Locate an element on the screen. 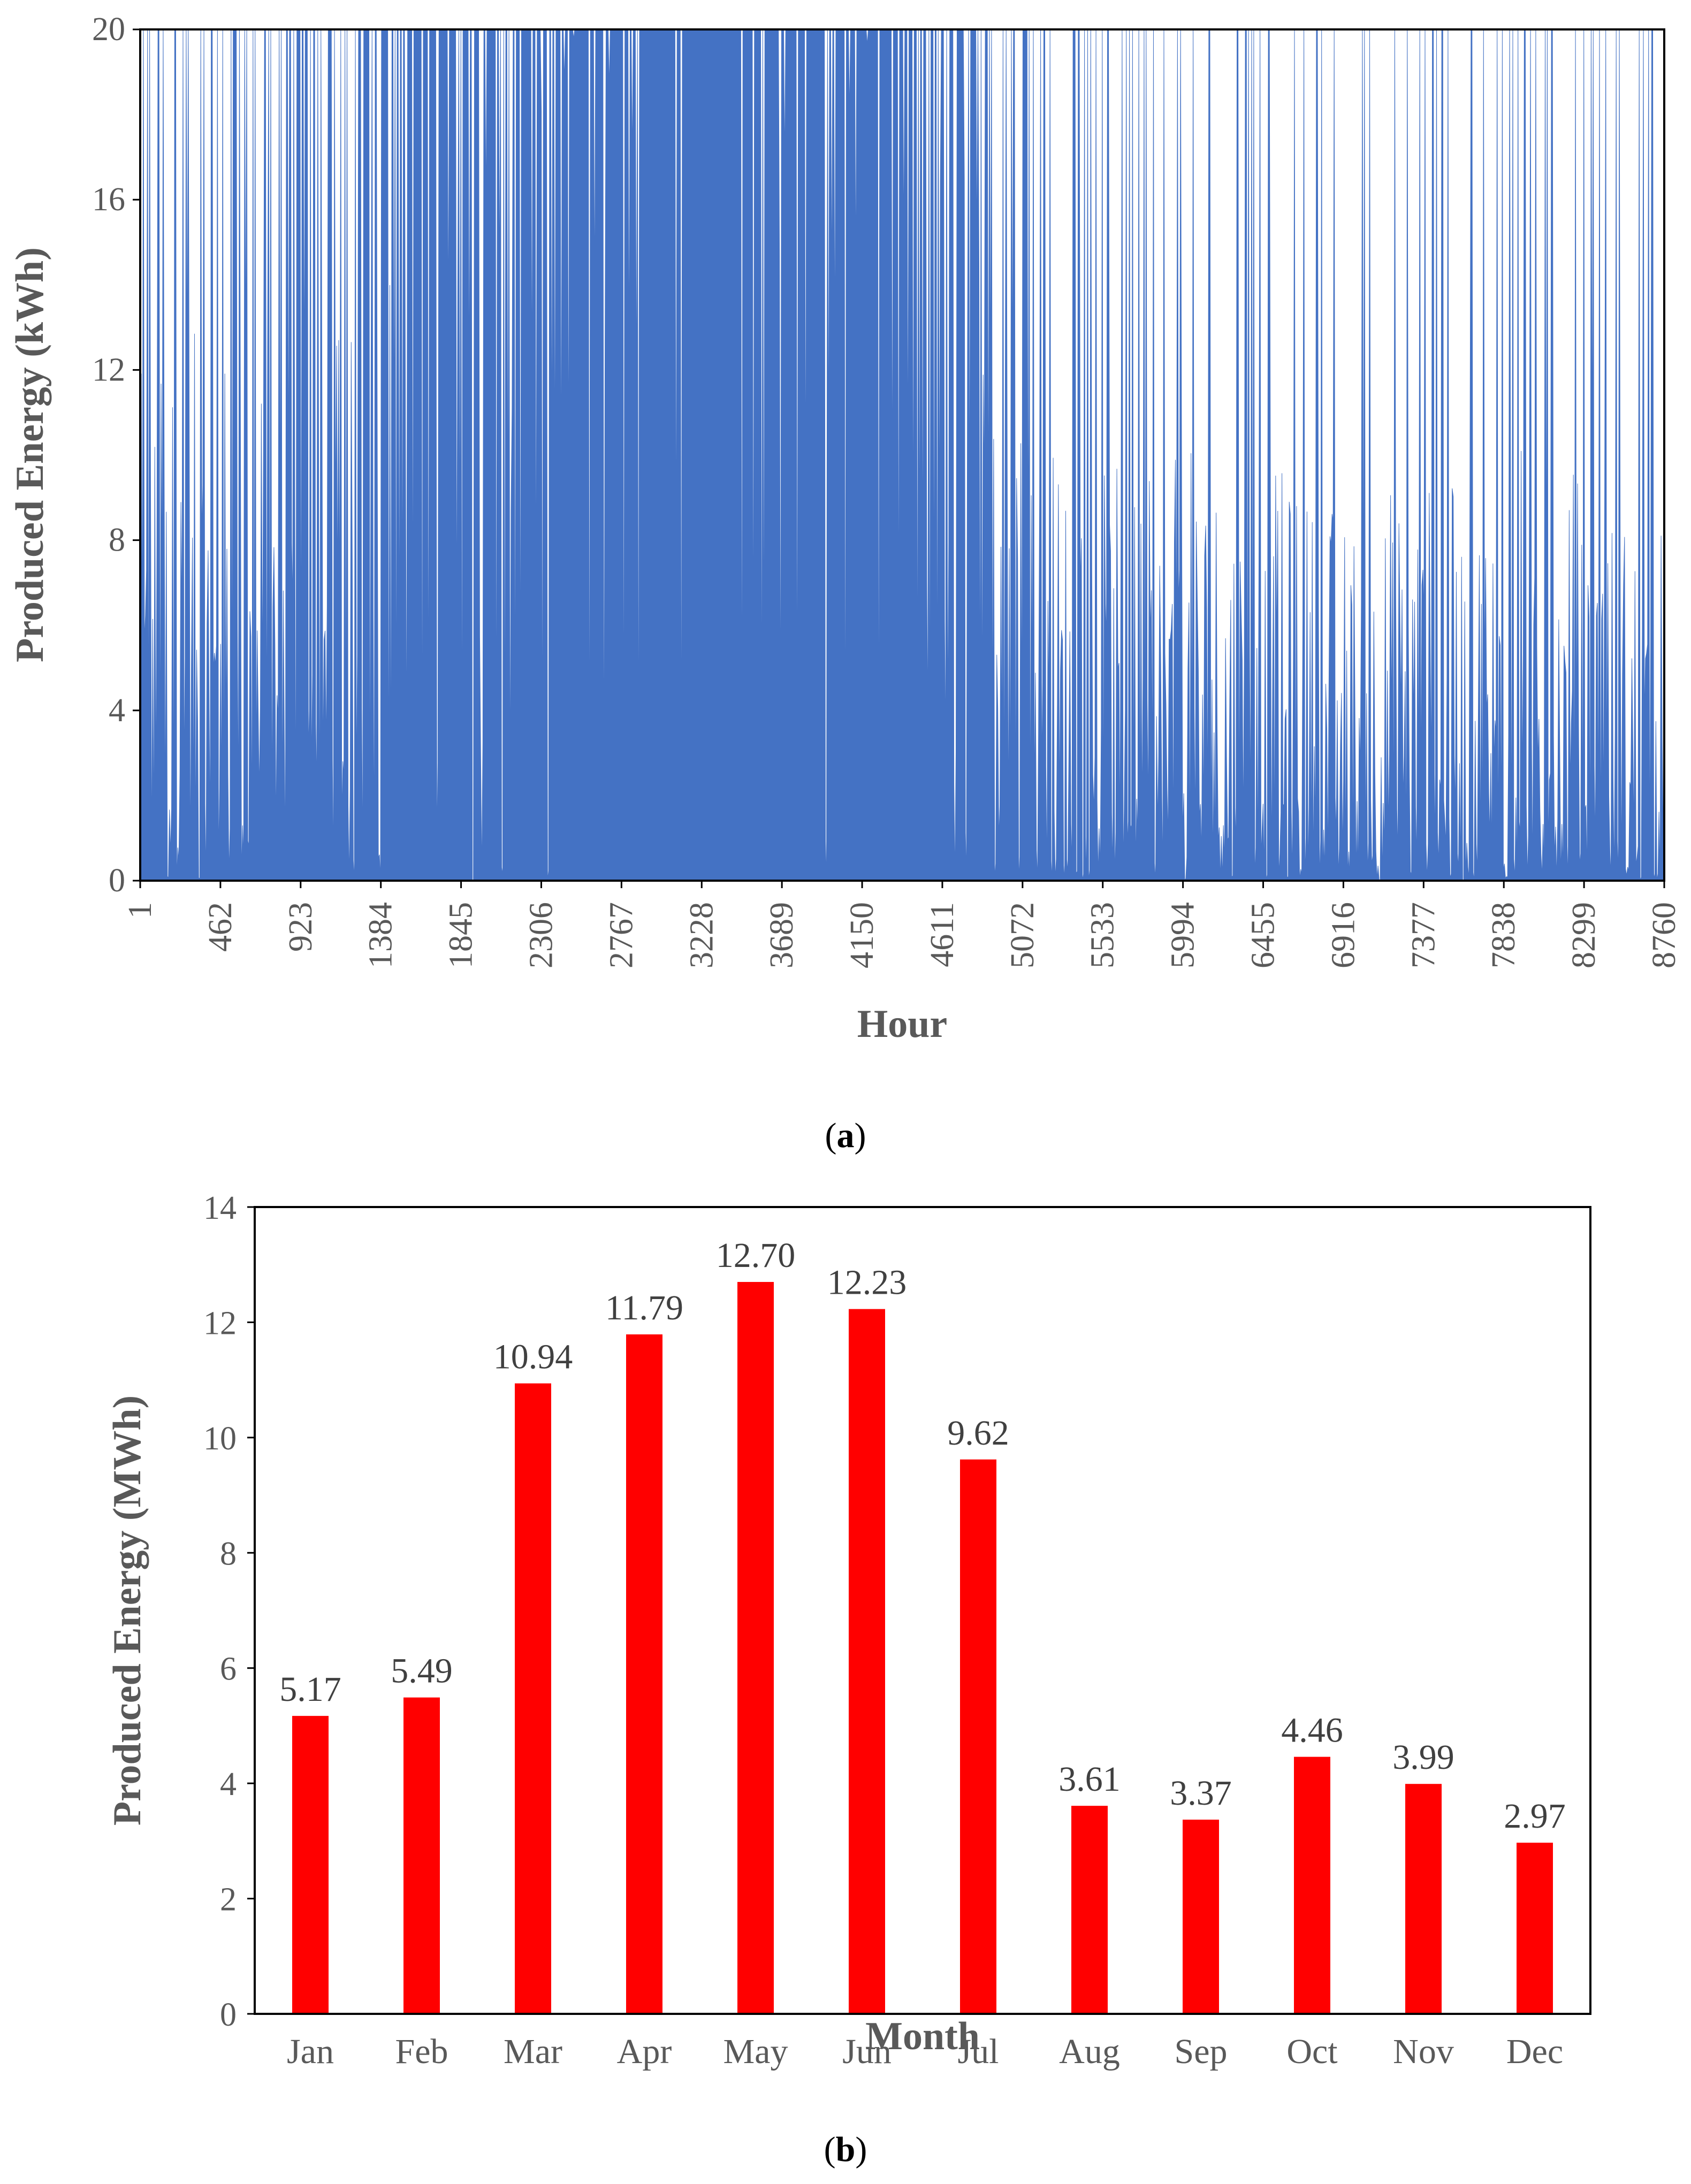 The height and width of the screenshot is (2184, 1691). caption-a: (a) is located at coordinates (845, 1135).